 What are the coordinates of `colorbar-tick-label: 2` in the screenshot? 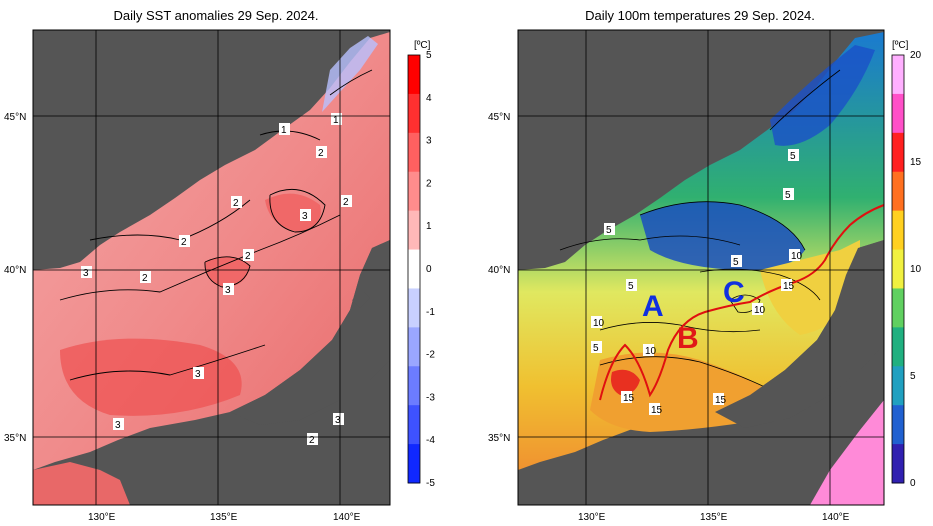 It's located at (429, 183).